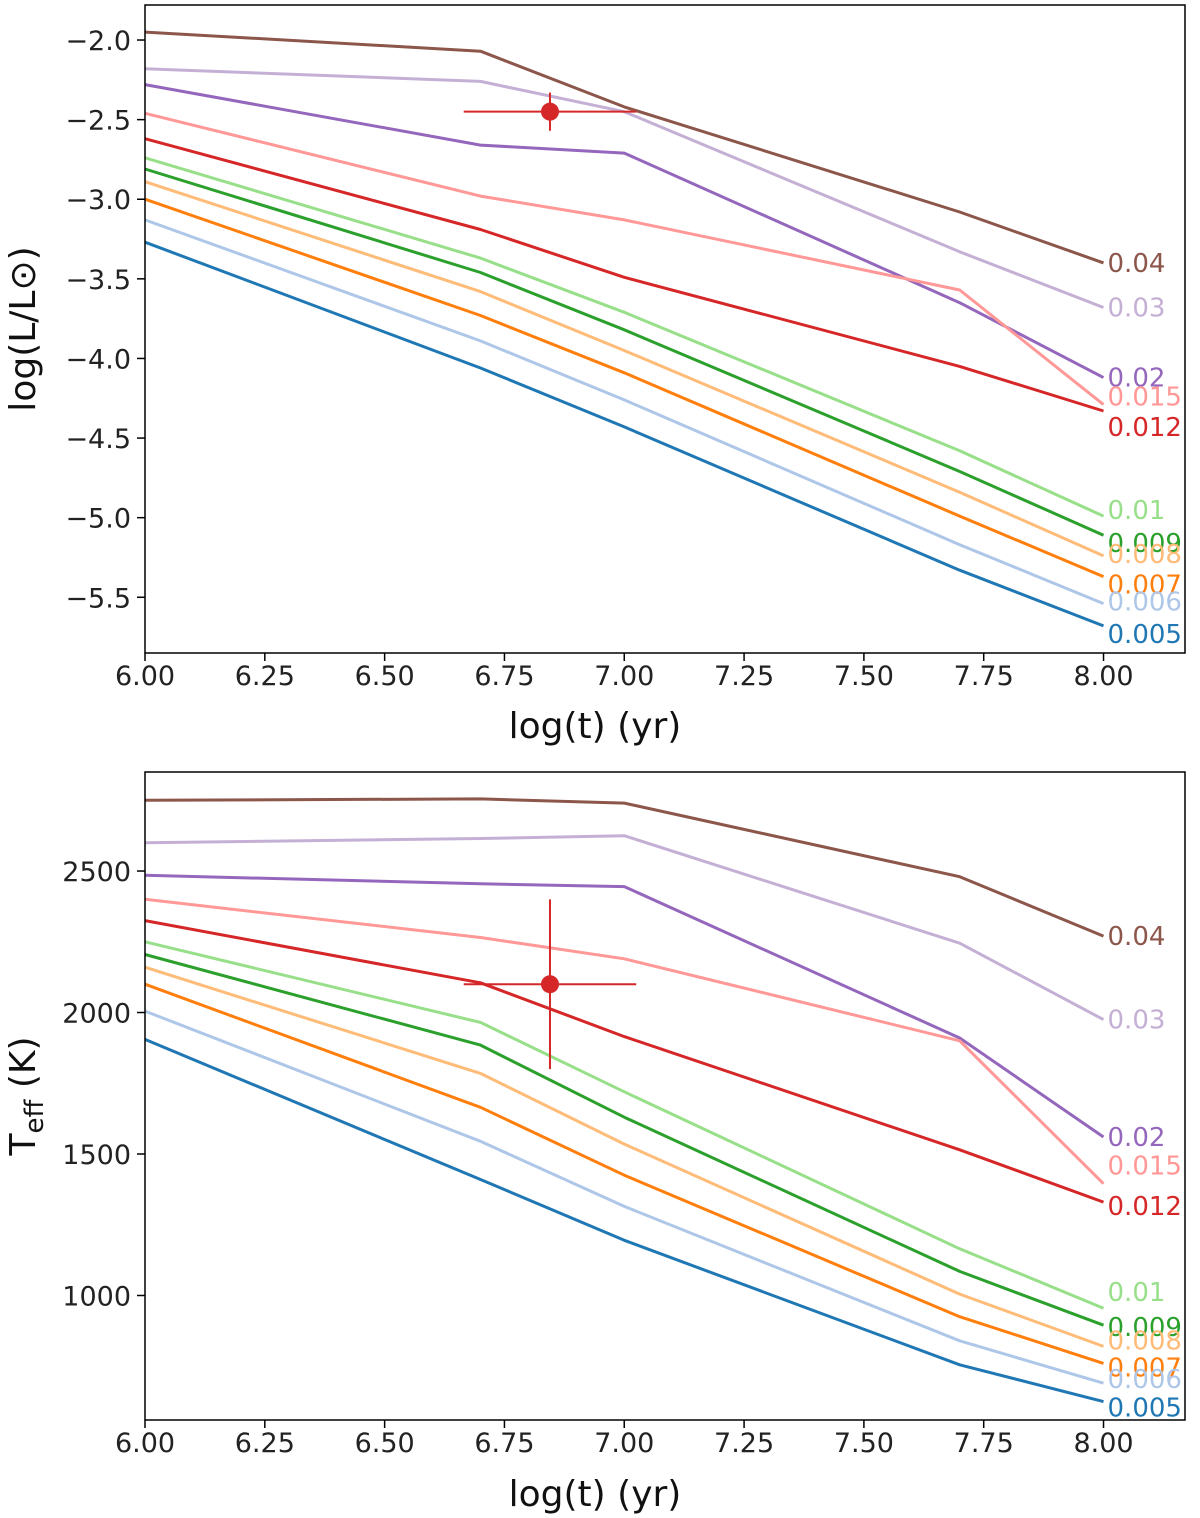 The width and height of the screenshot is (1200, 1518). I want to click on y-tick-label: 1000, so click(96, 1296).